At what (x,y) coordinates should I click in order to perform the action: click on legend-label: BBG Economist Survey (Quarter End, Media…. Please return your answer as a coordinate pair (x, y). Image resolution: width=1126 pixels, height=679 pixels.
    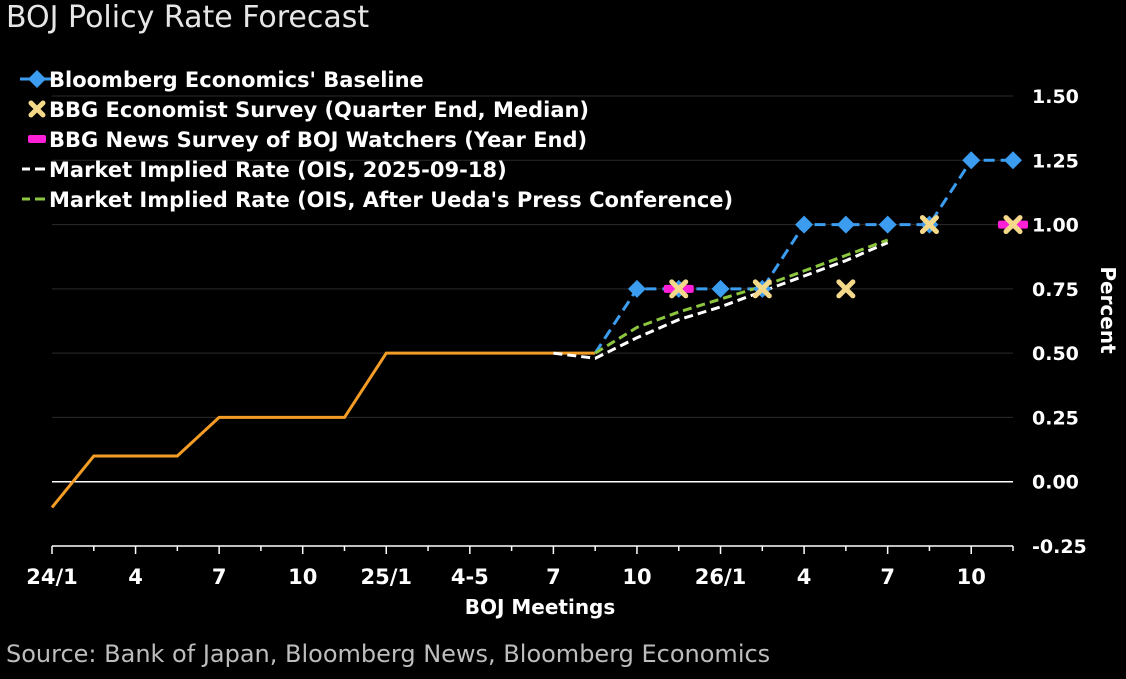
    Looking at the image, I should click on (319, 110).